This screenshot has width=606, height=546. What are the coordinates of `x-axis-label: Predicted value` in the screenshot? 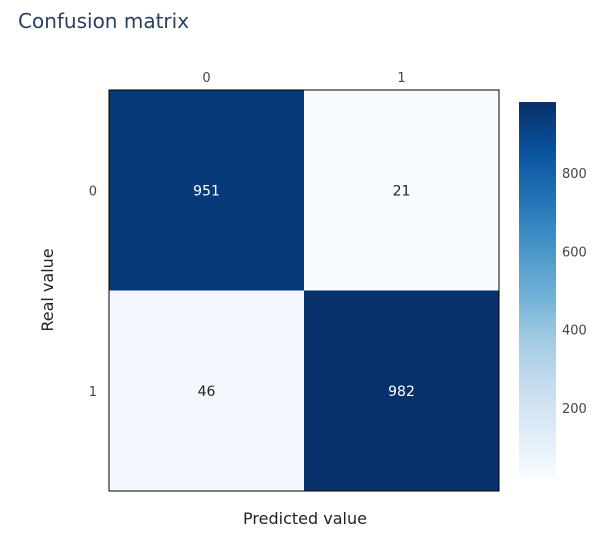 It's located at (305, 518).